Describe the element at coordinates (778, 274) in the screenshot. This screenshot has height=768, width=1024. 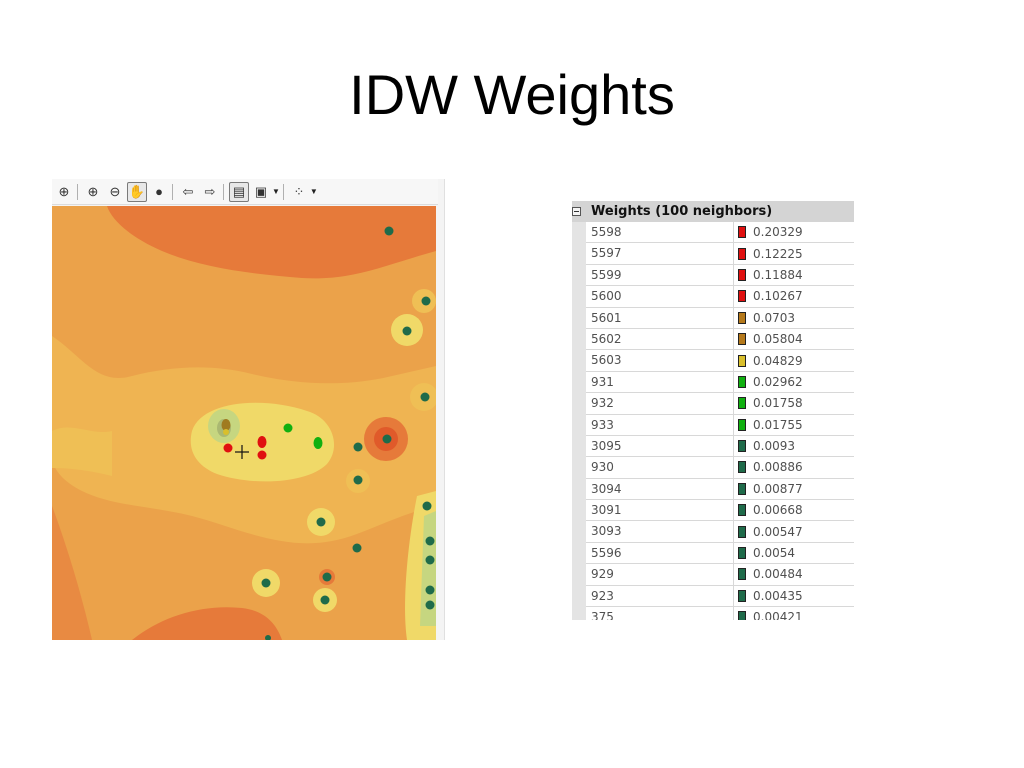
I see `weight-value: 0.11884` at that location.